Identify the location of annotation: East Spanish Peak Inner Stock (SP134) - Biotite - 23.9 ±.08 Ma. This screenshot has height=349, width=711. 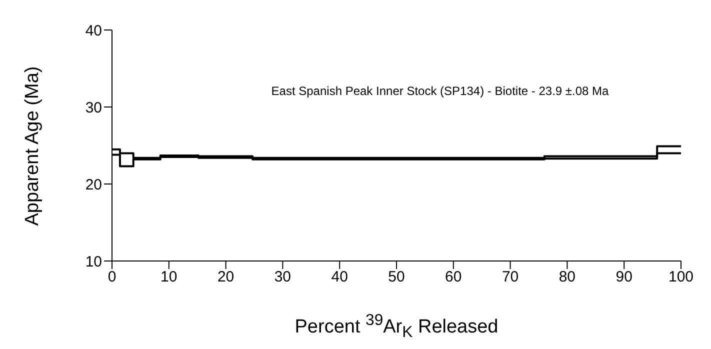
(440, 91).